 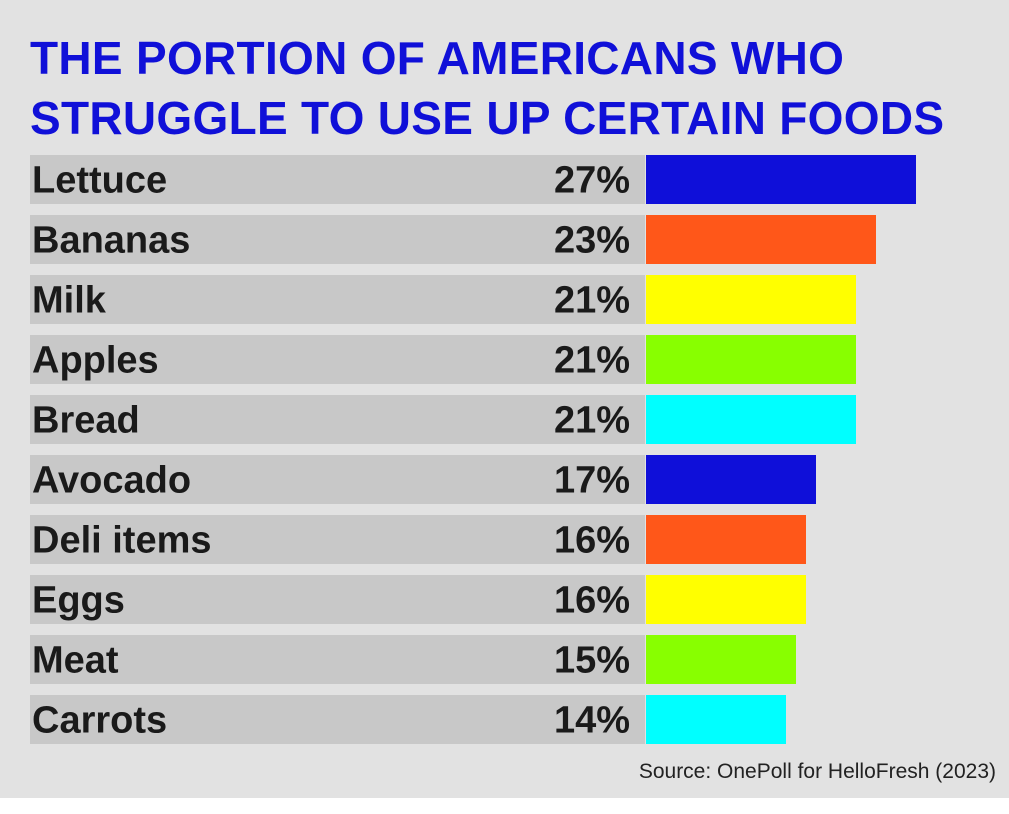 I want to click on bar-row: Eggs 16%, so click(x=418, y=599).